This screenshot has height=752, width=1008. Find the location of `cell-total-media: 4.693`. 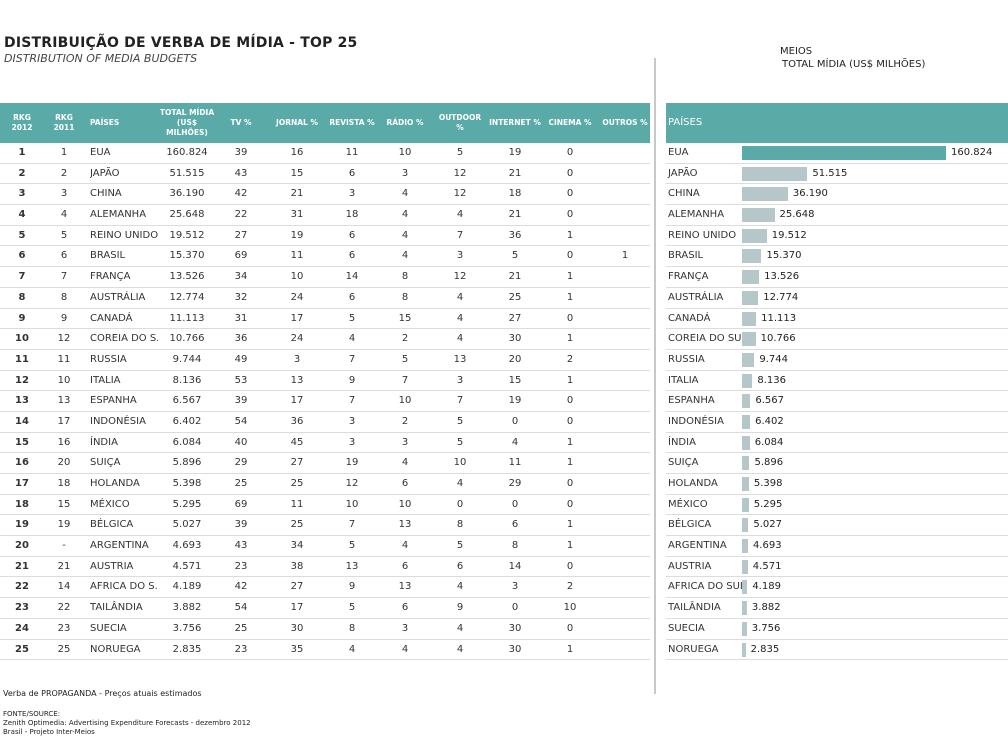

cell-total-media: 4.693 is located at coordinates (187, 546).